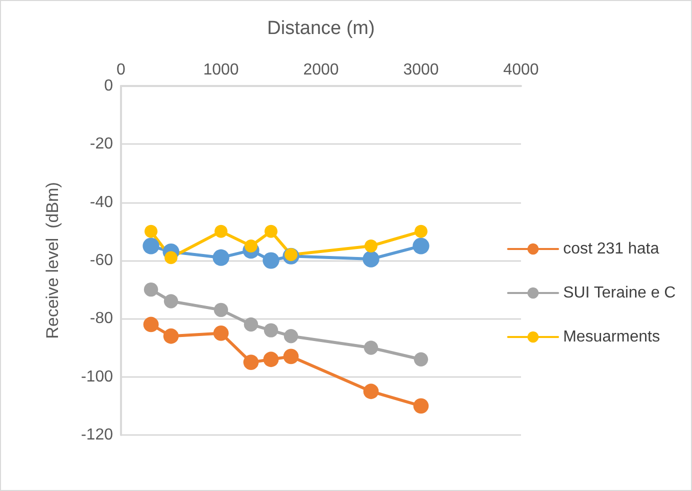  Describe the element at coordinates (102, 260) in the screenshot. I see `y-tick-label: -60` at that location.